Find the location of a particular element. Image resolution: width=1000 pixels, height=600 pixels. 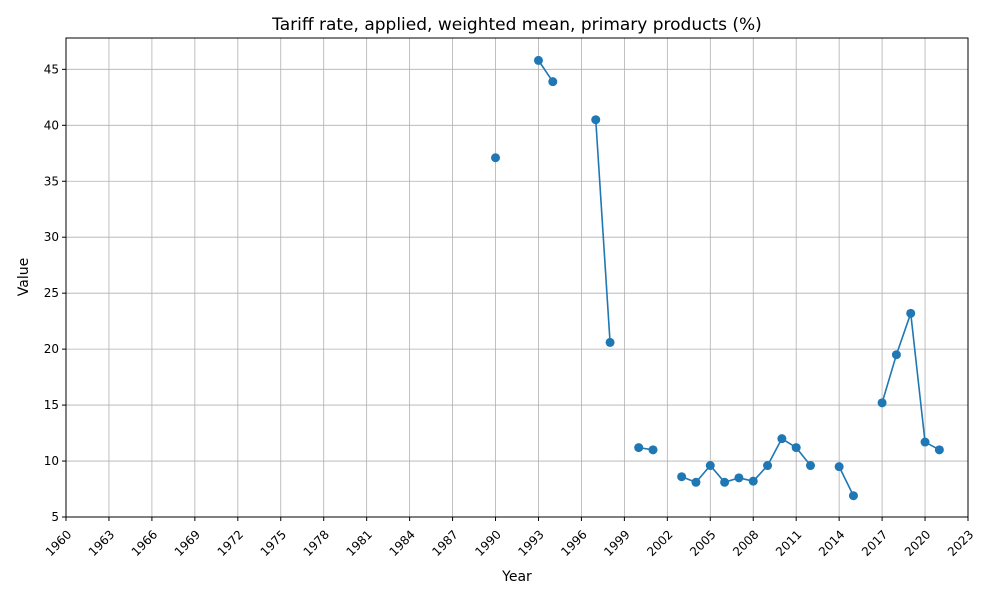

y-axis-title: Value is located at coordinates (24, 277).